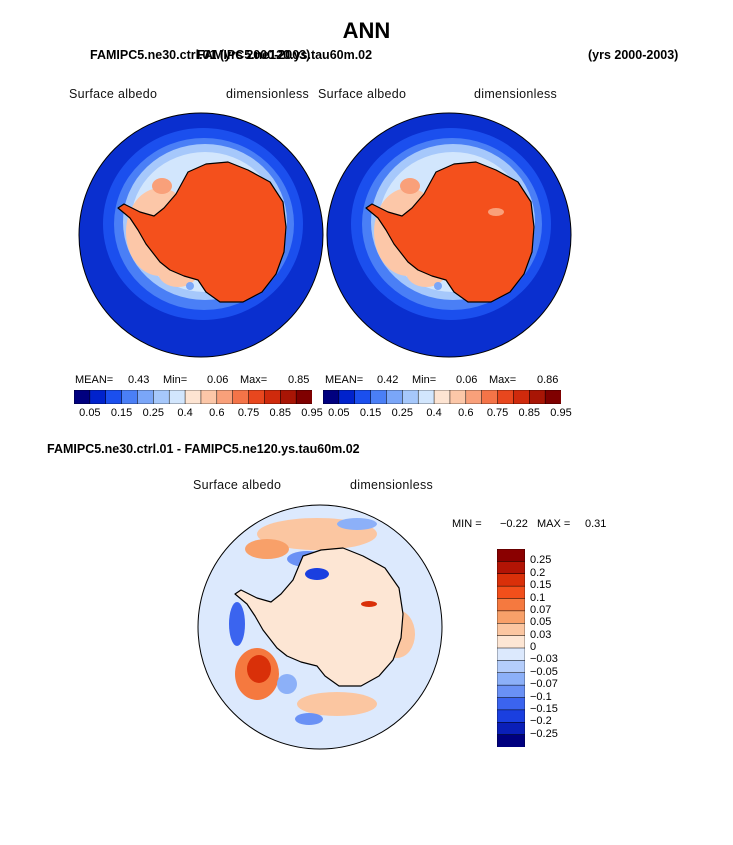 The image size is (733, 845). Describe the element at coordinates (544, 684) in the screenshot. I see `colorbar-tick-label: −0.07` at that location.